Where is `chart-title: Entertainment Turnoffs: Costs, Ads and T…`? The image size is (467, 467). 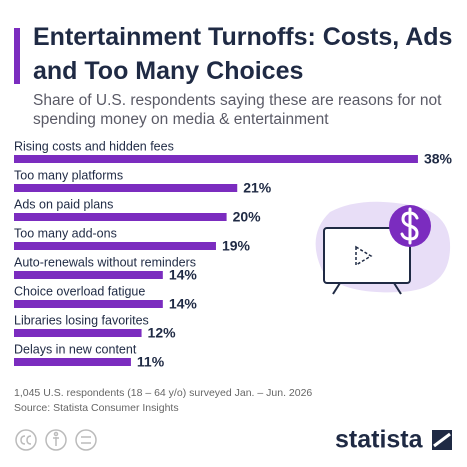
chart-title: Entertainment Turnoffs: Costs, Ads and T… is located at coordinates (243, 54).